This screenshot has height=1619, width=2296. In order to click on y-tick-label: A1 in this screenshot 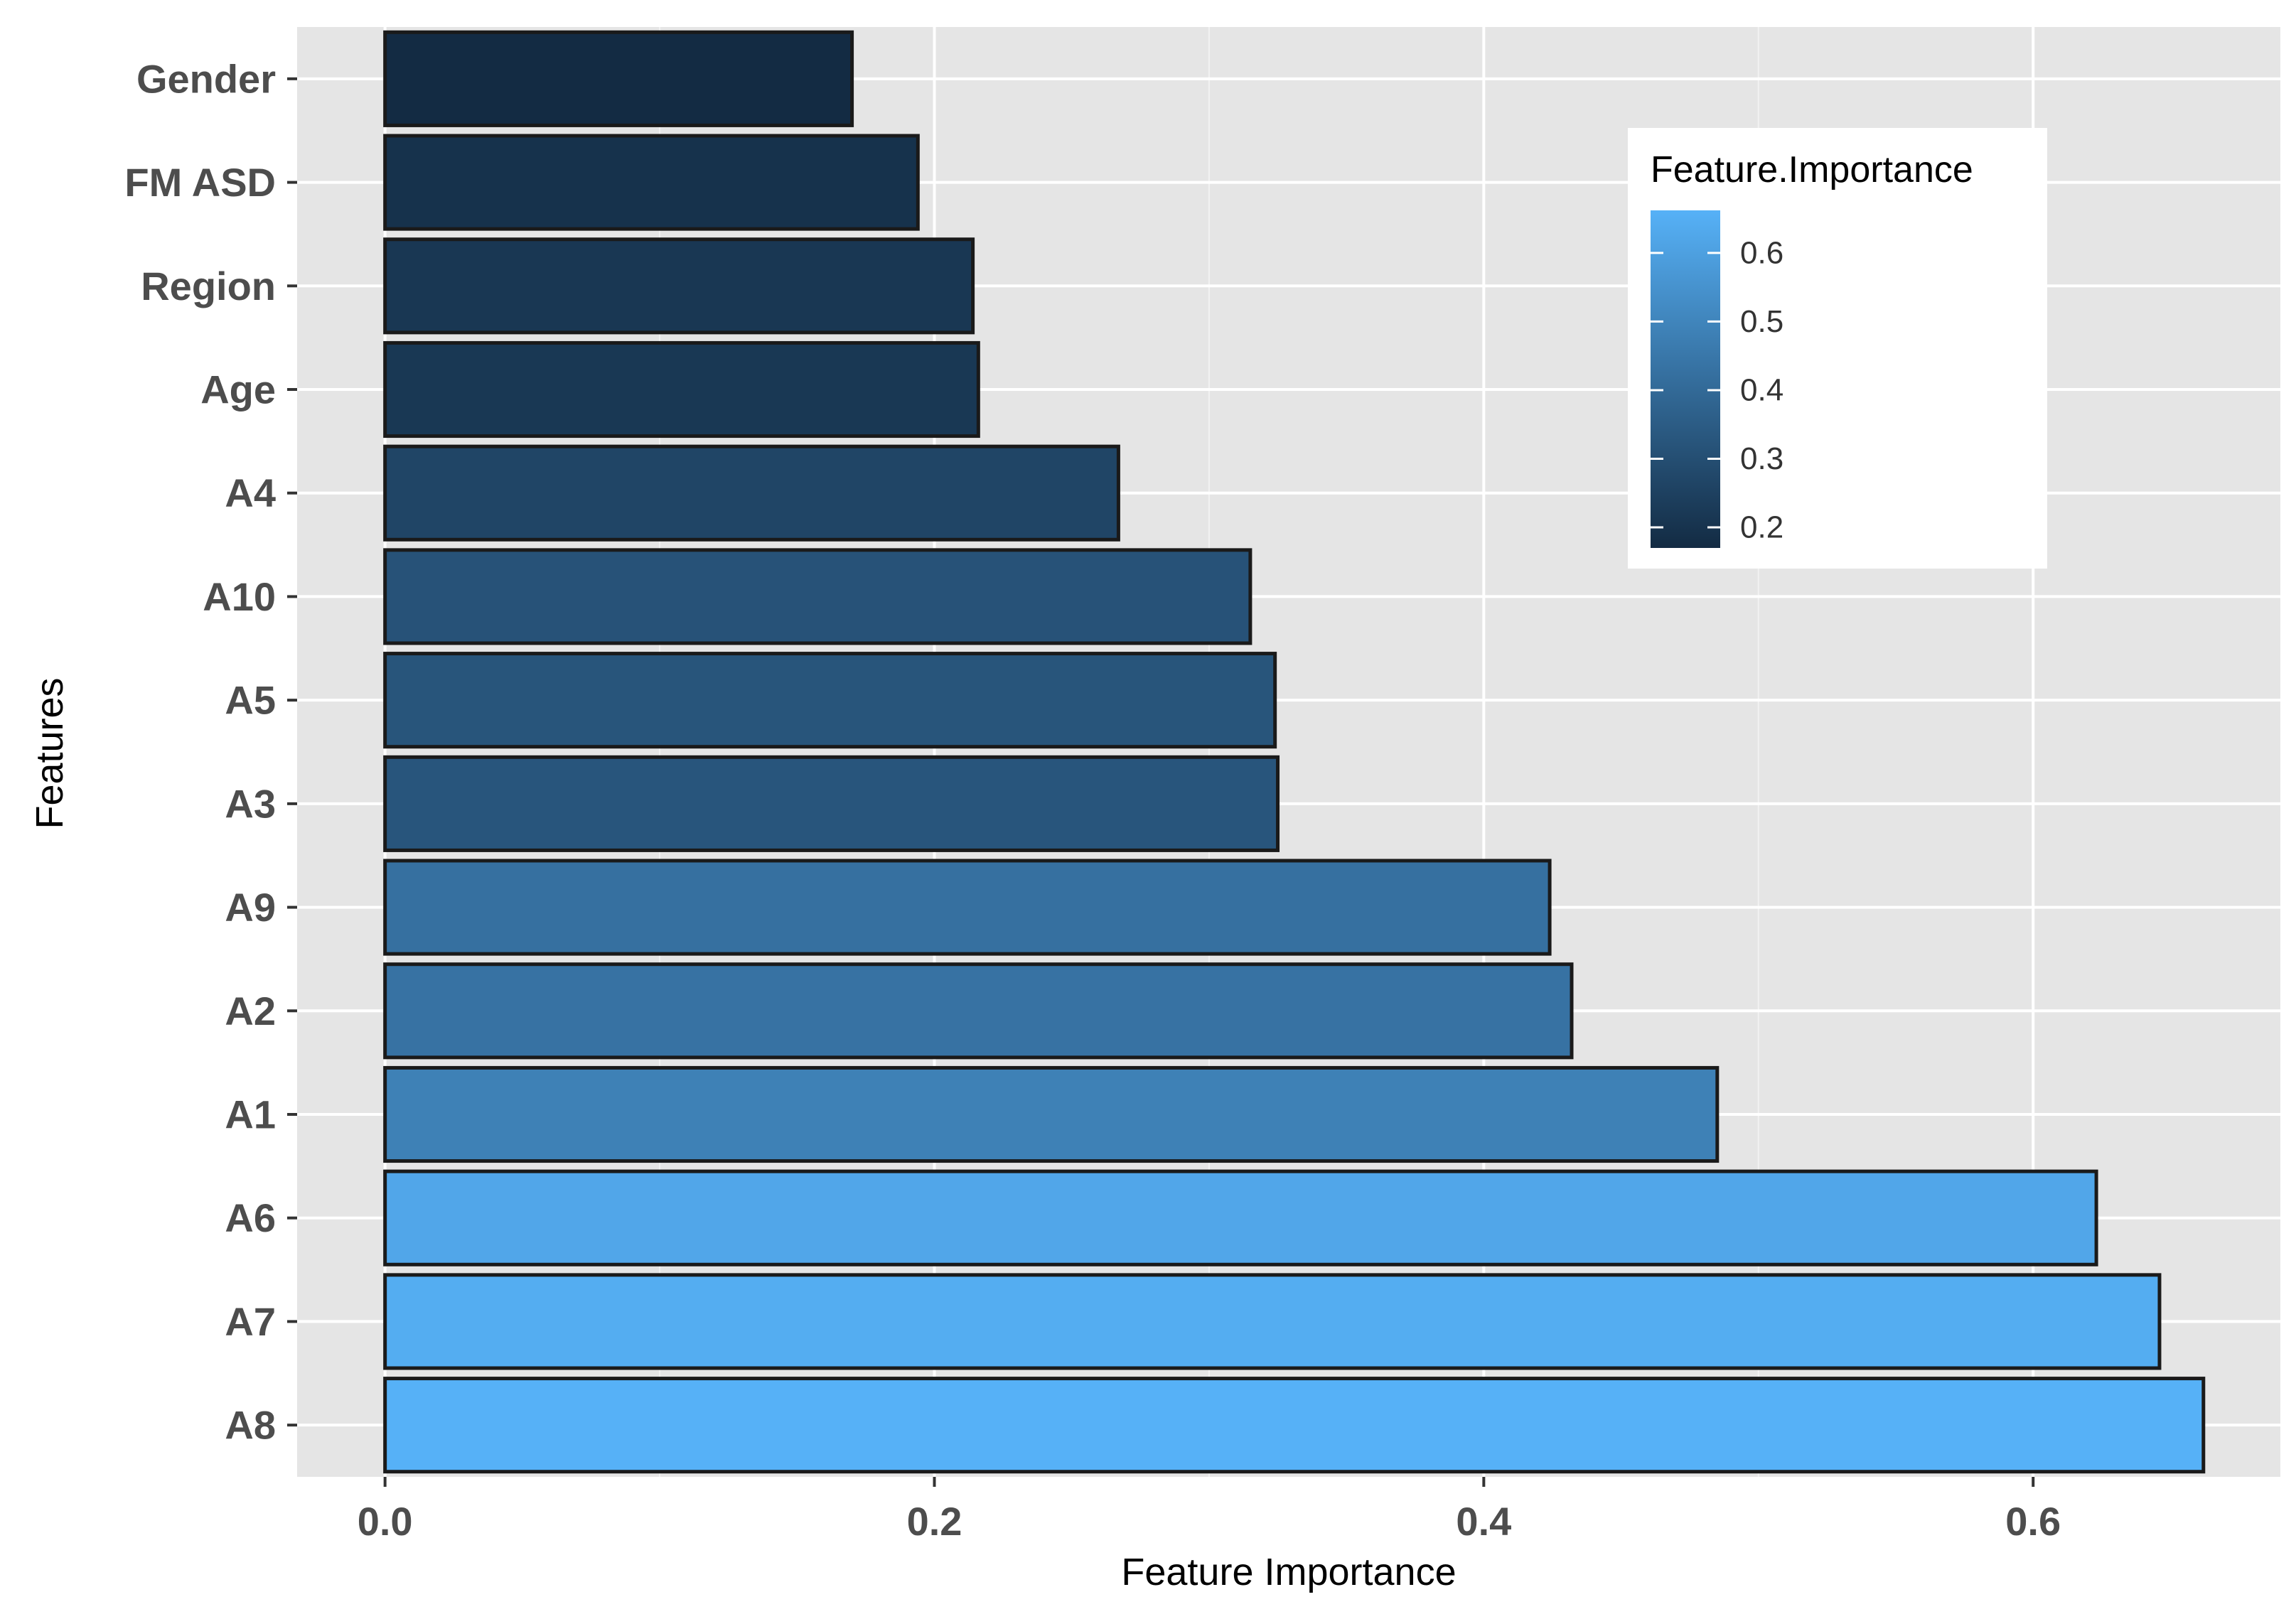, I will do `click(250, 1114)`.